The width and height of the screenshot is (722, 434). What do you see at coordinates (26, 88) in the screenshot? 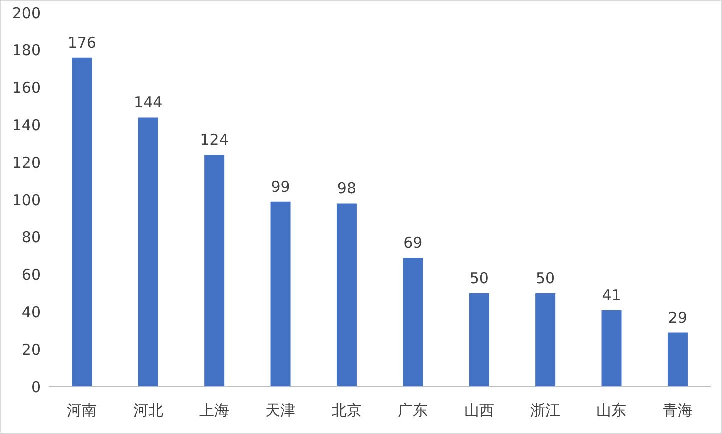
I see `y-tick-label: 160` at bounding box center [26, 88].